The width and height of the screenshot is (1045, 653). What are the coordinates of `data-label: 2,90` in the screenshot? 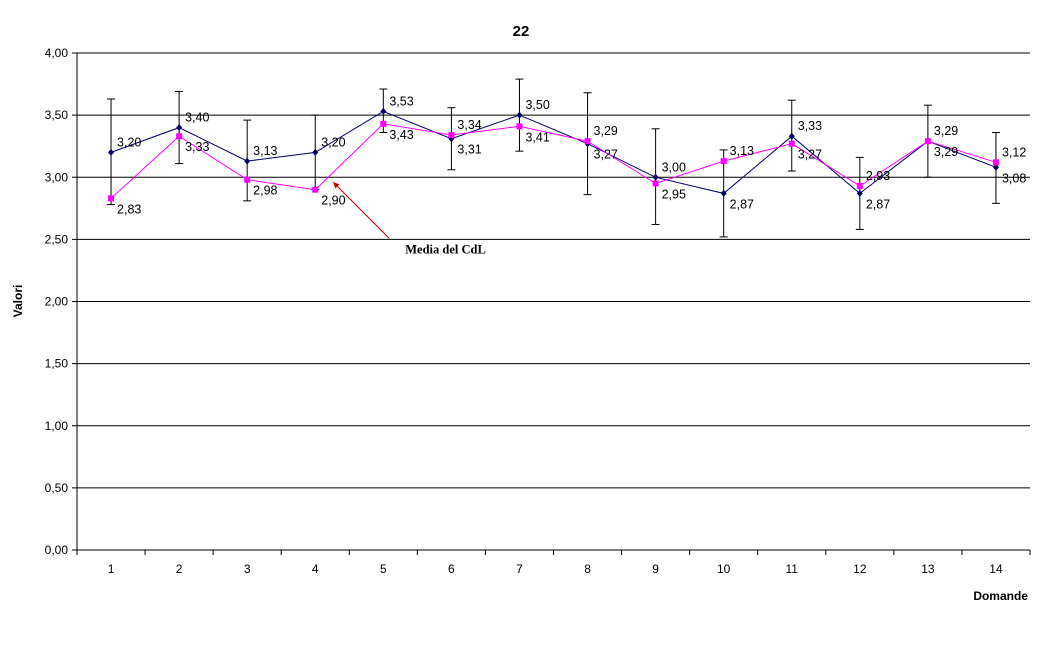 It's located at (333, 201).